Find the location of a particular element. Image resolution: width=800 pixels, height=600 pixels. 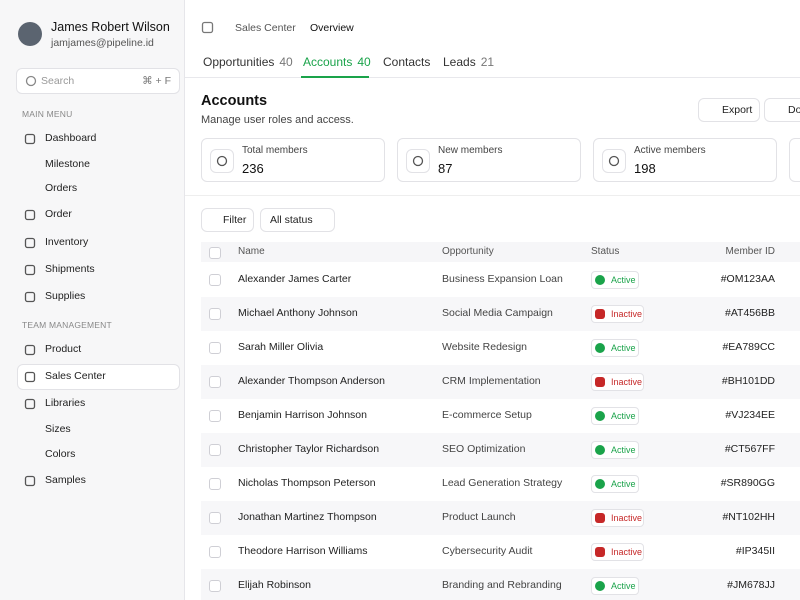

cell-opportunity: E-commerce Setup is located at coordinates (487, 415).